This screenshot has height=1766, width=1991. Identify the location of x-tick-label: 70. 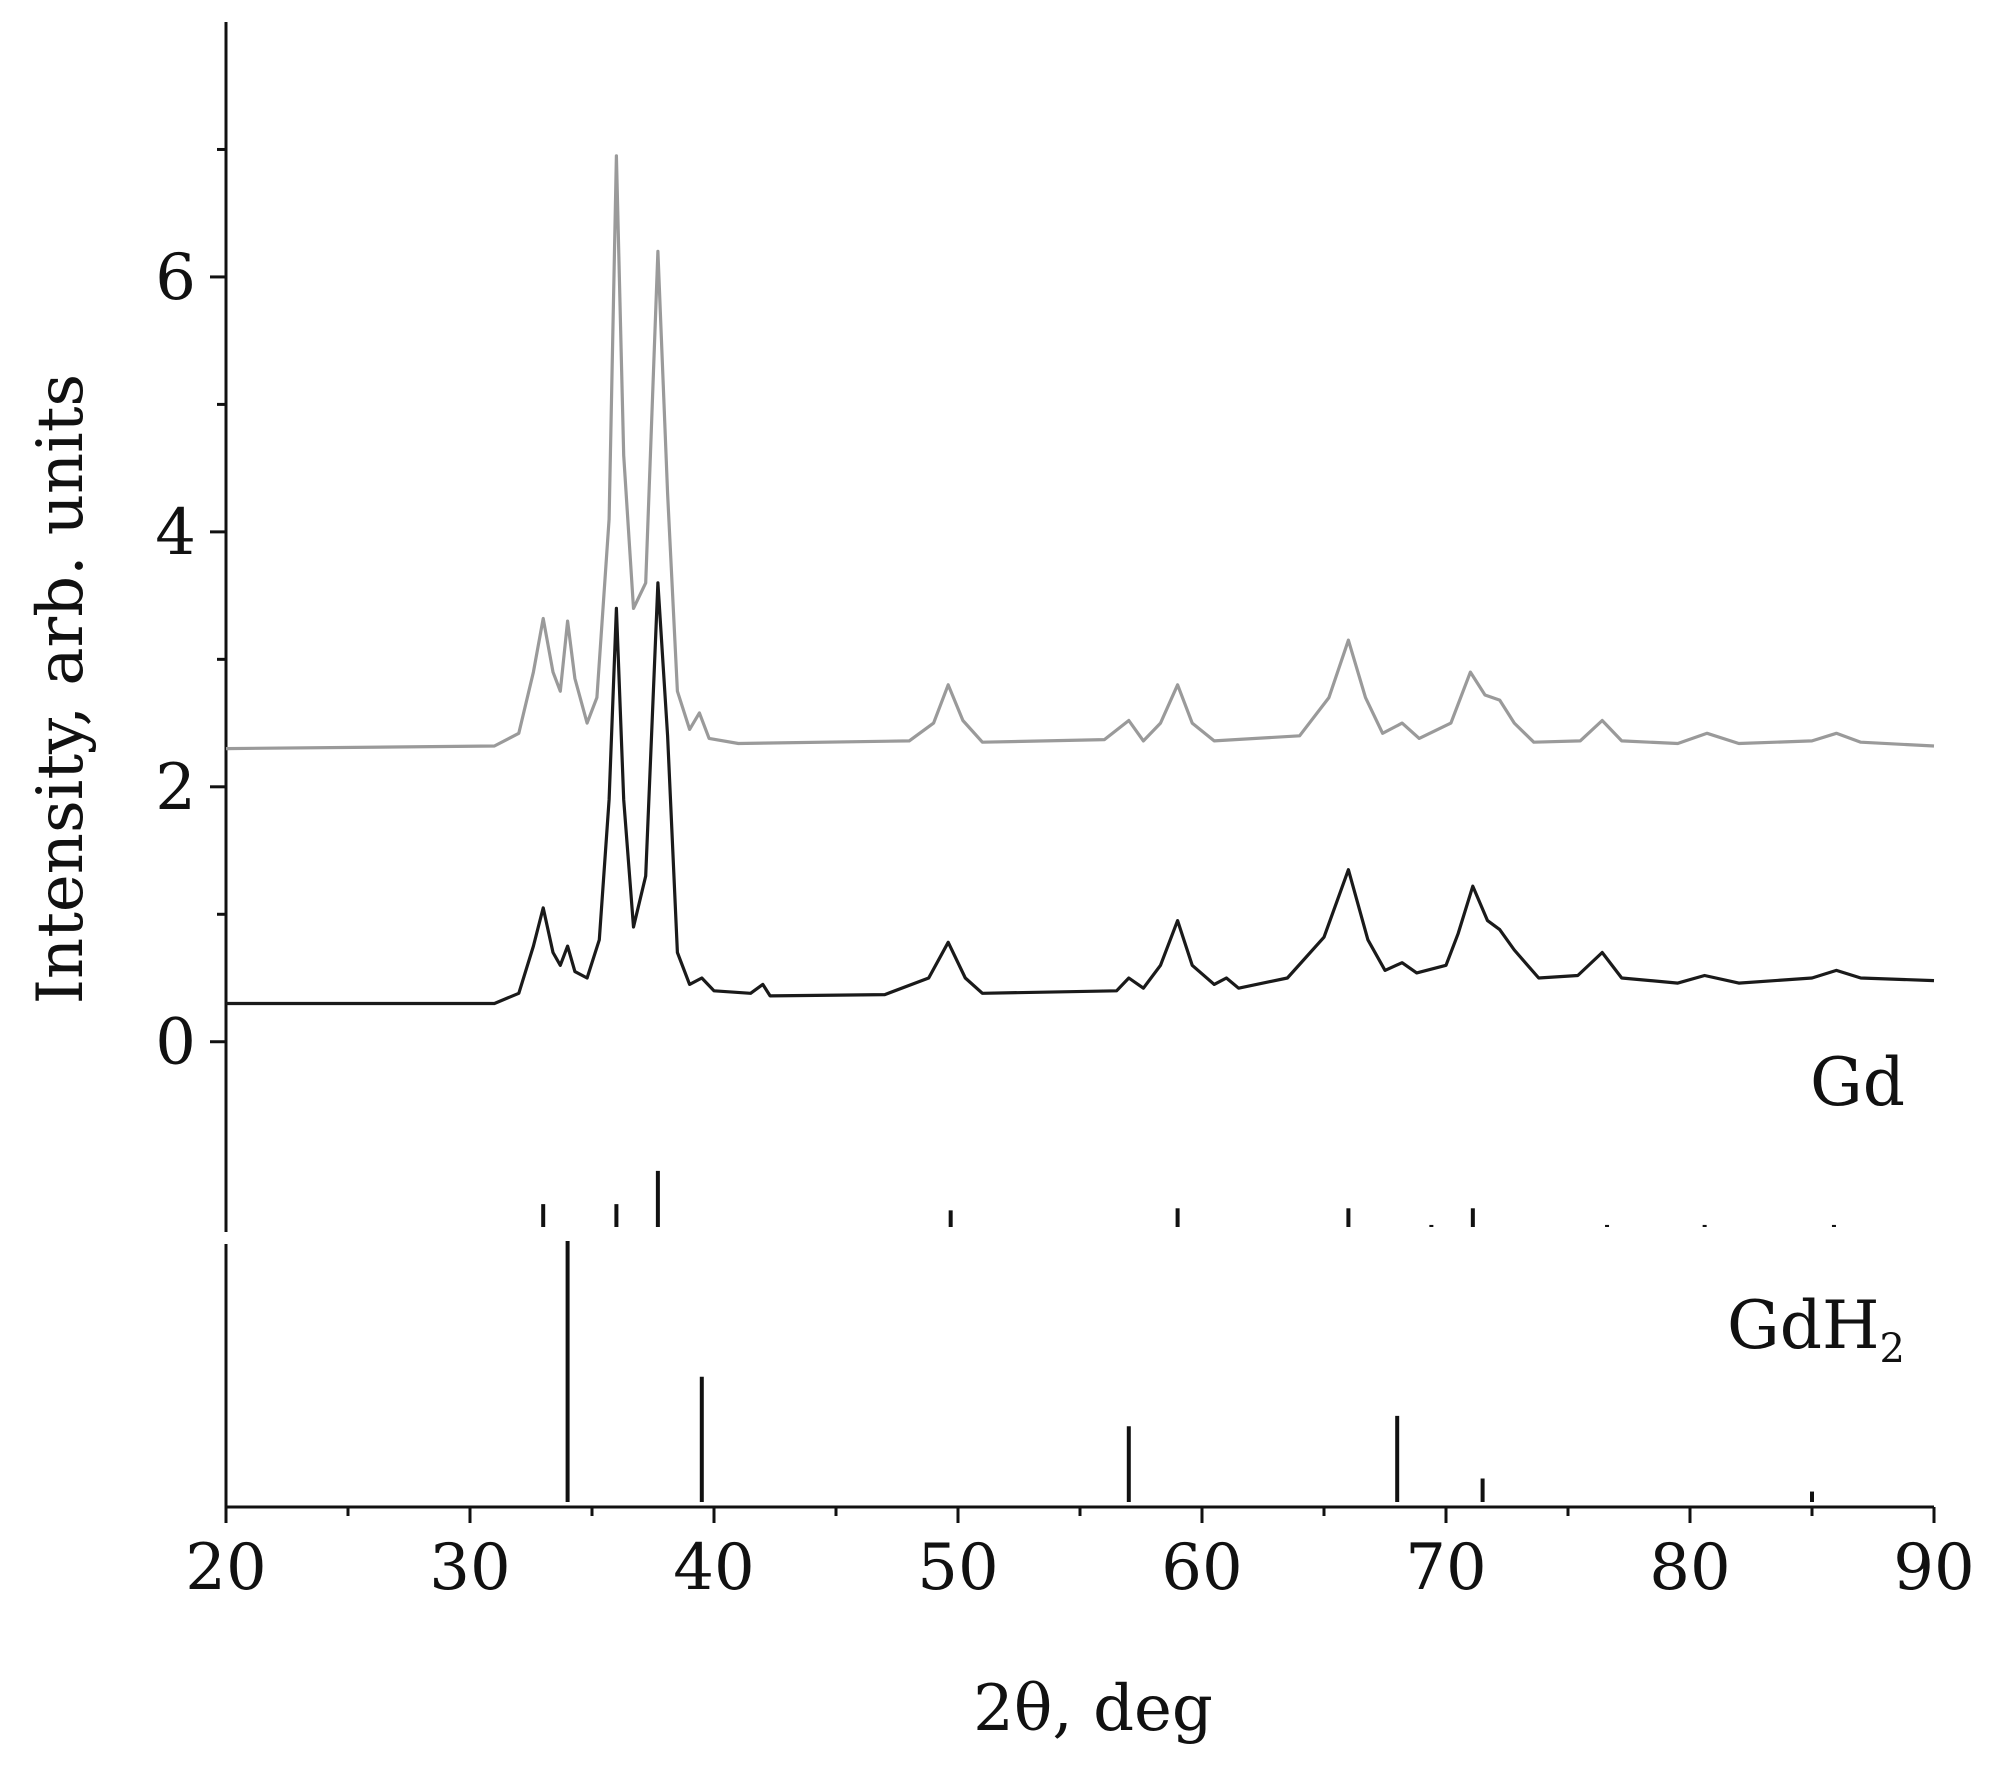
(1445, 1568).